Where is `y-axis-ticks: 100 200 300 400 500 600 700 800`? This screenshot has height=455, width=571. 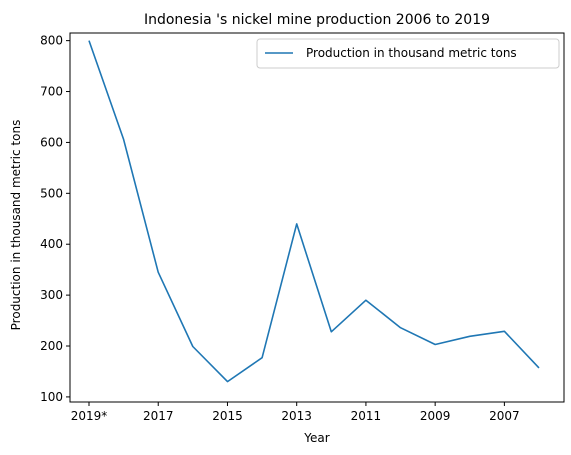
y-axis-ticks: 100 200 300 400 500 600 700 800 is located at coordinates (55, 219).